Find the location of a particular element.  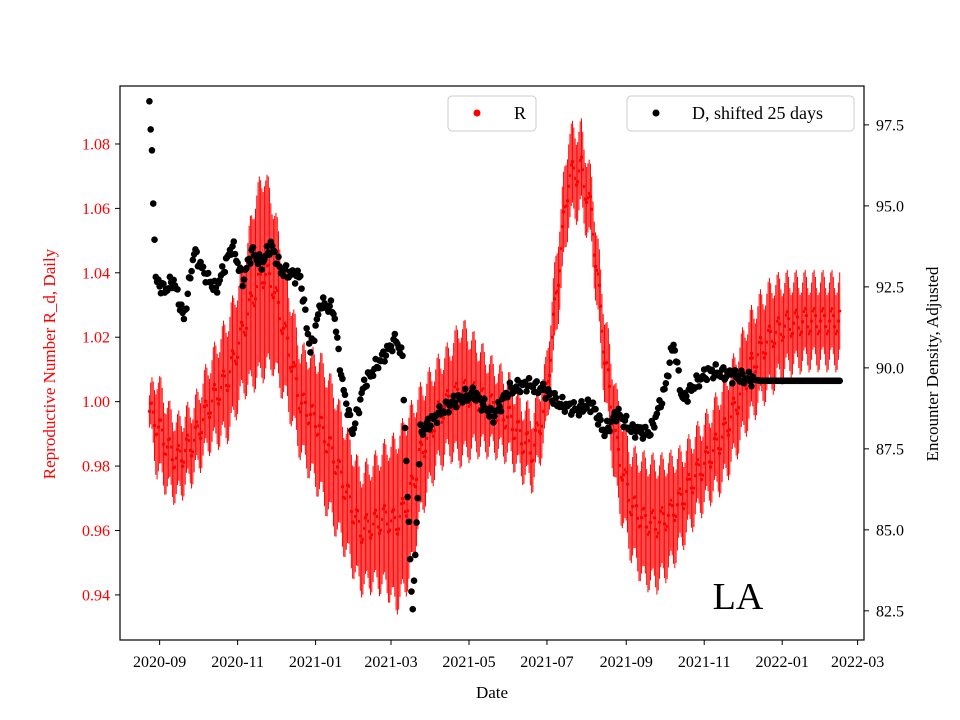

y-left-tick-label: 1.04 is located at coordinates (96, 273).